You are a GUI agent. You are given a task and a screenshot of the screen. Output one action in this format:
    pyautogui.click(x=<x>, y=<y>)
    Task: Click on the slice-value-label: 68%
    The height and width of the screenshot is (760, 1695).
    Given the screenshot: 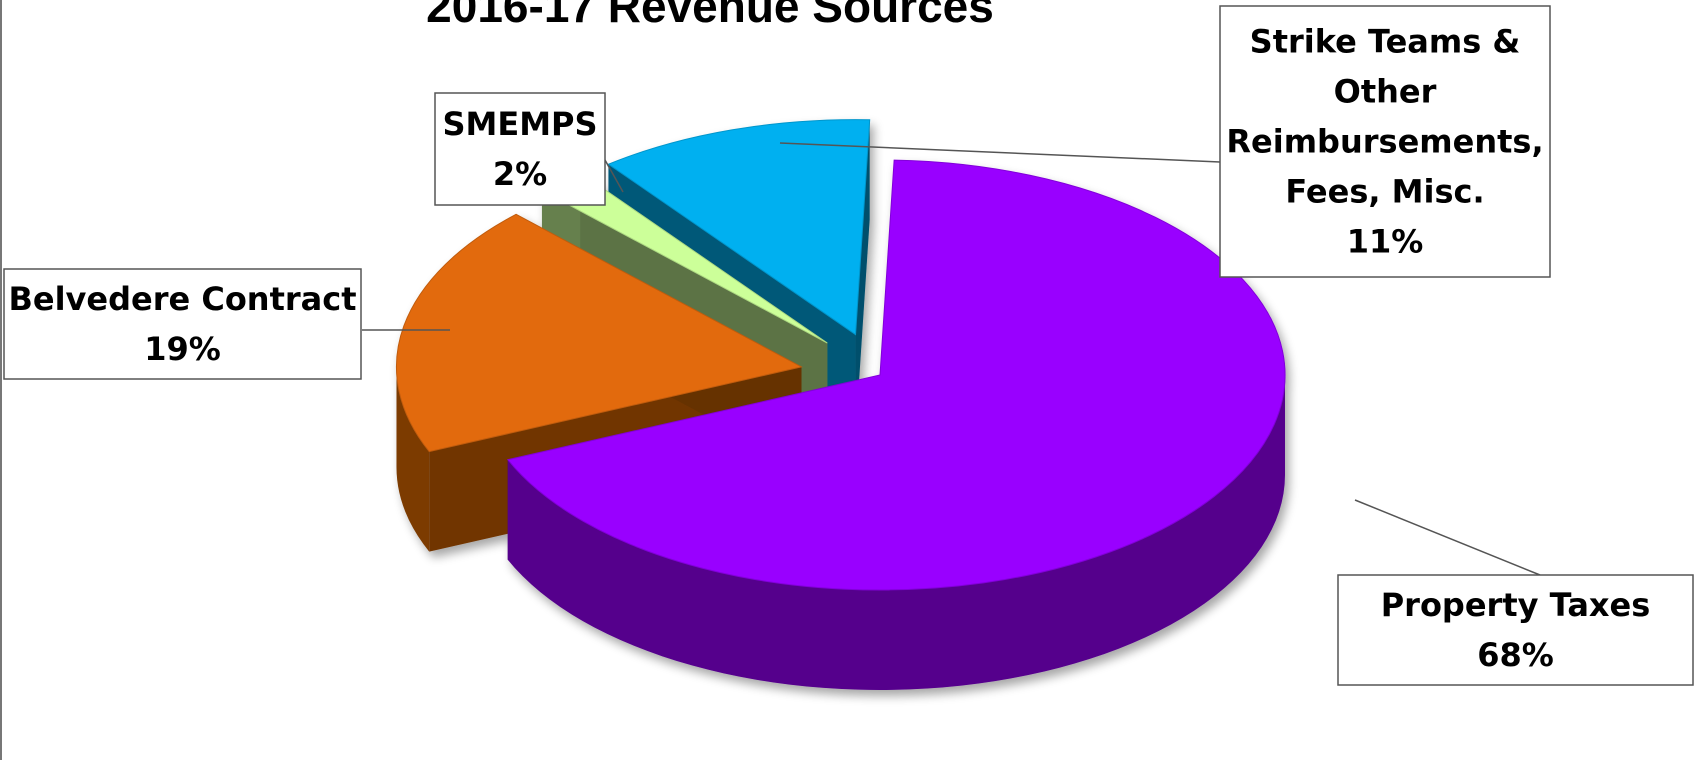 What is the action you would take?
    pyautogui.click(x=1515, y=655)
    